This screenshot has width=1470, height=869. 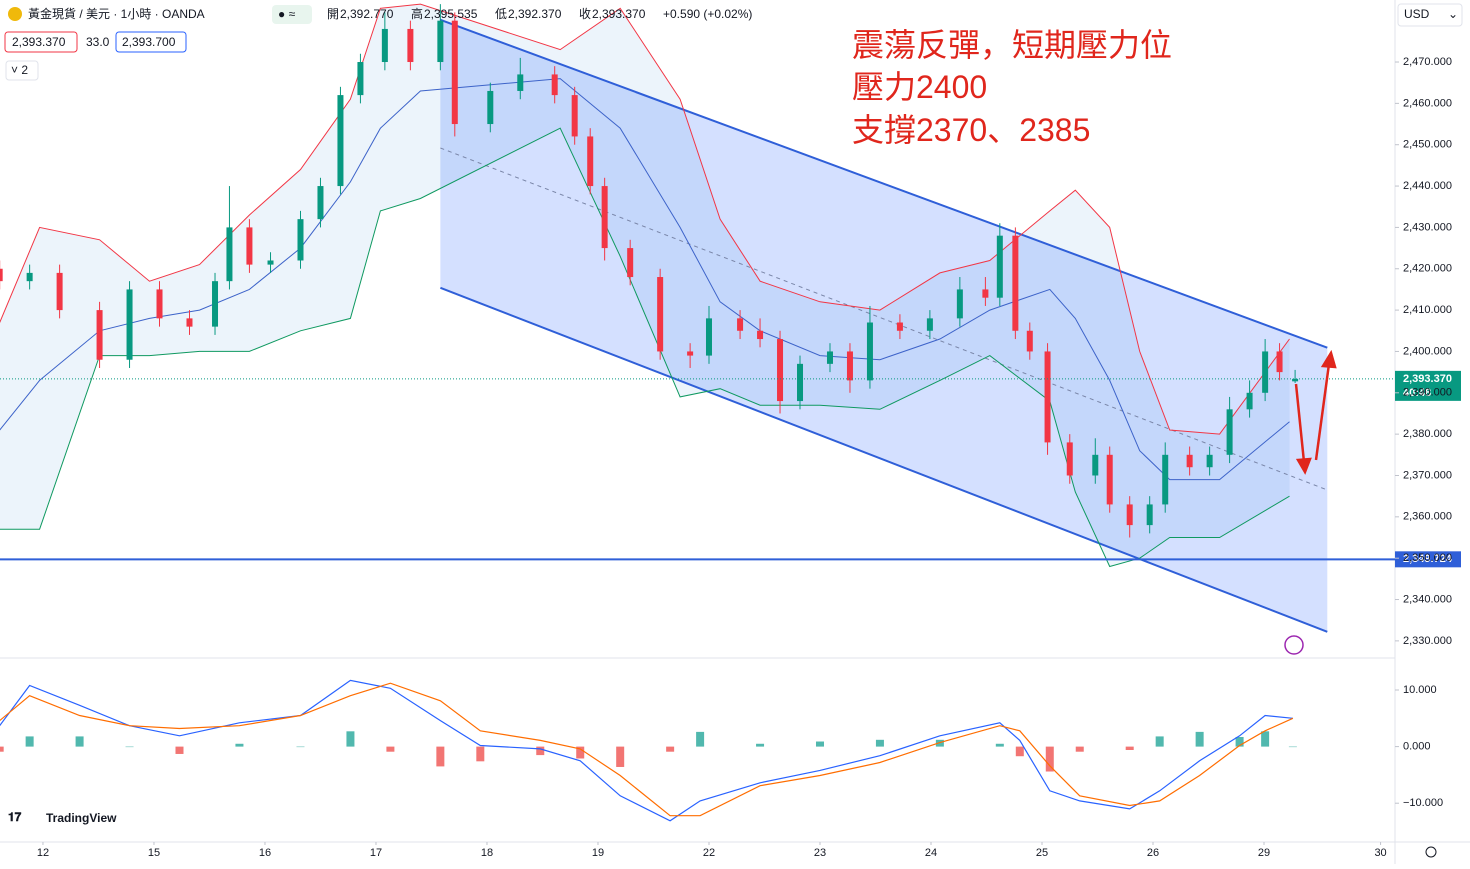 I want to click on y-tick-label: 2,370.000, so click(x=1427, y=475).